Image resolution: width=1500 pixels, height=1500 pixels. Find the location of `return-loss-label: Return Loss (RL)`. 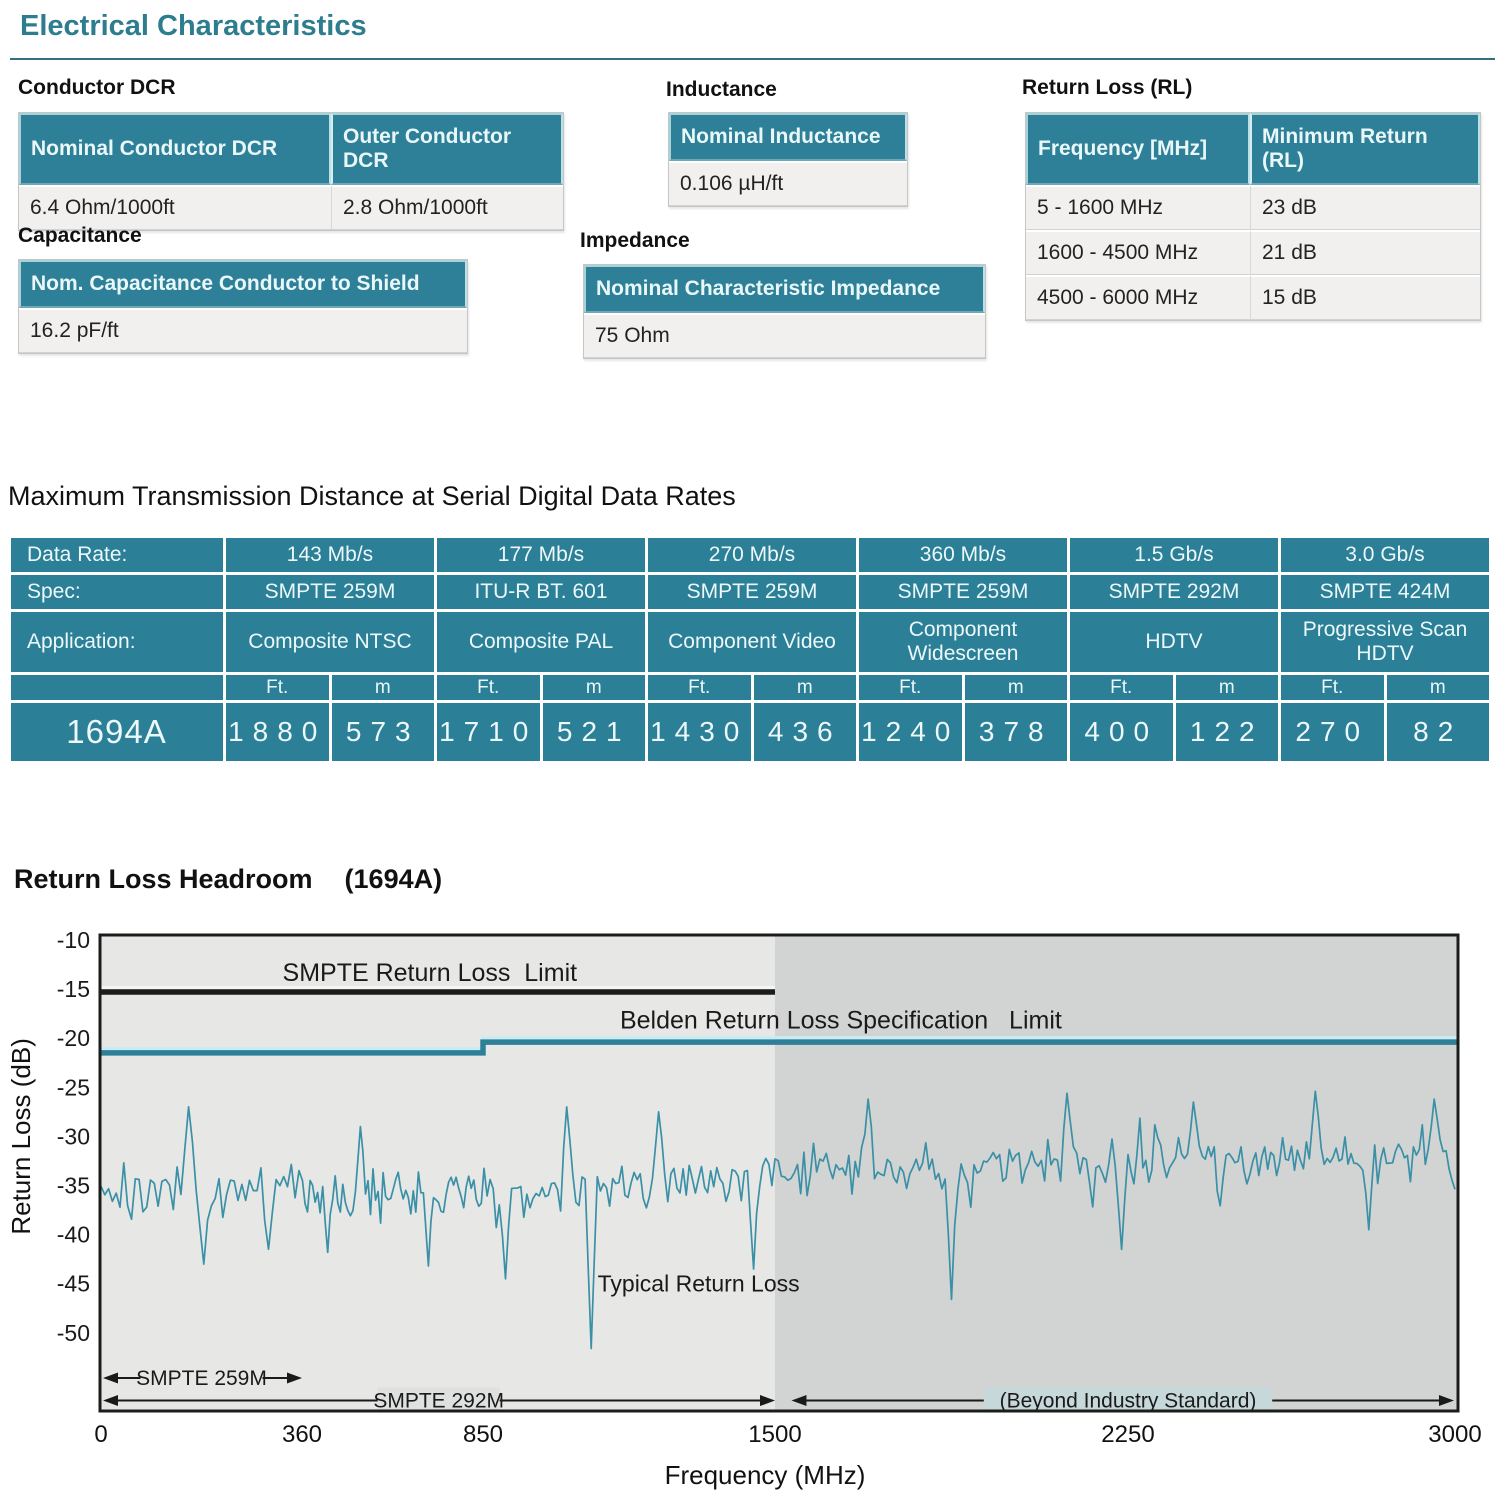

return-loss-label: Return Loss (RL) is located at coordinates (1107, 87).